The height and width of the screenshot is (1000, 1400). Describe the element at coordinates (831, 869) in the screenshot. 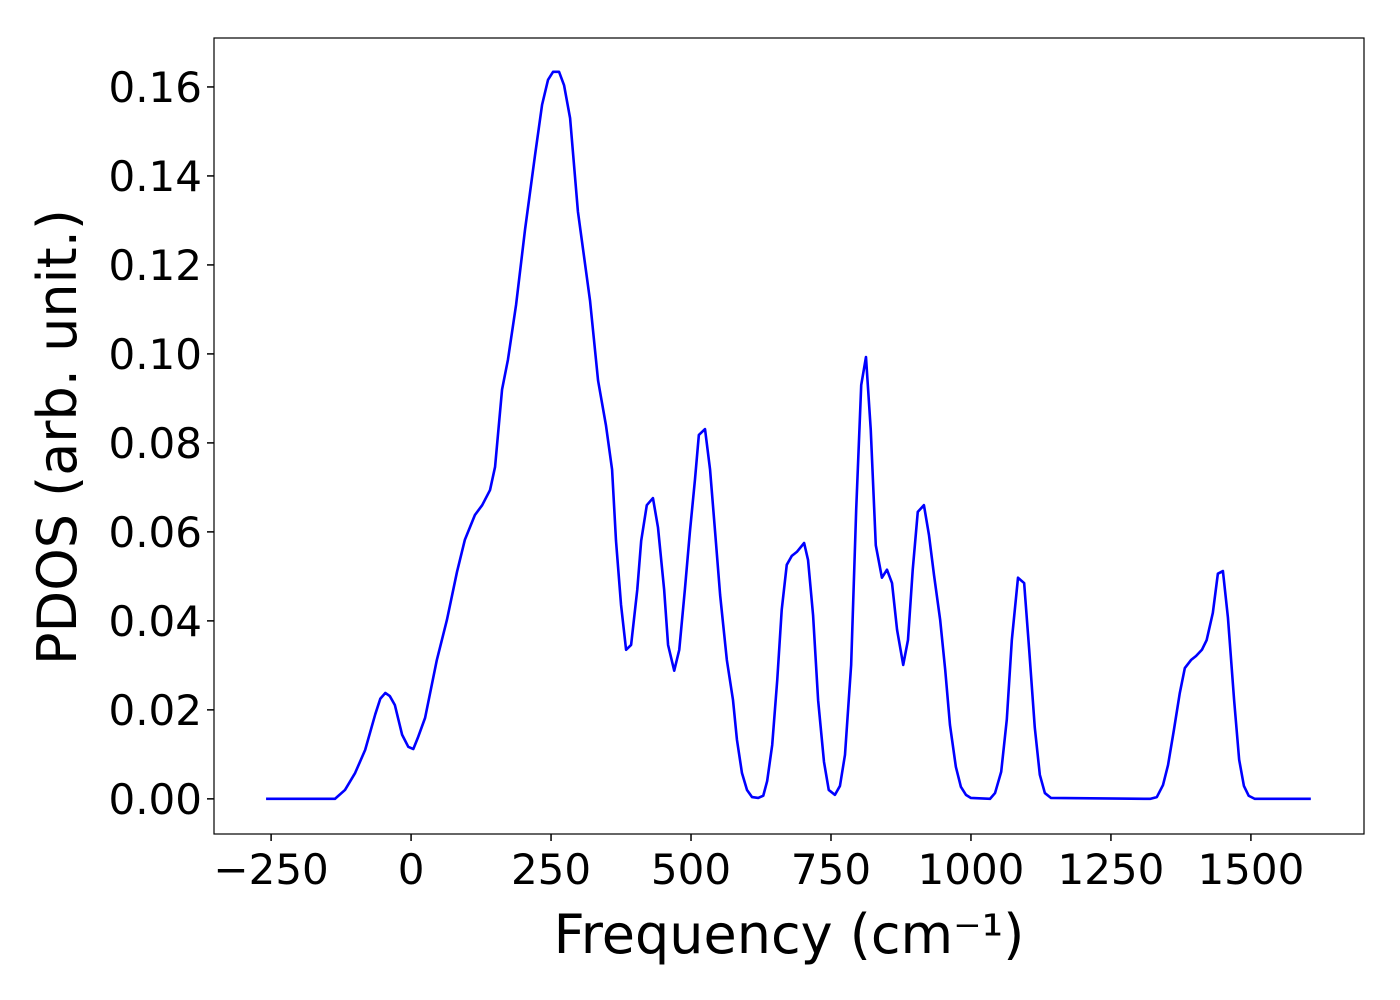

I see `x-tick-label: 750` at that location.